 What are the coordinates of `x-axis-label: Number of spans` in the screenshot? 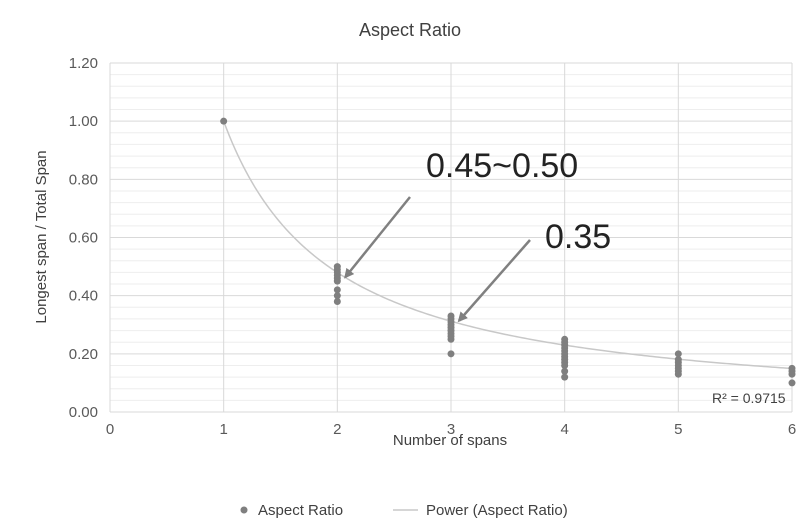 It's located at (450, 440).